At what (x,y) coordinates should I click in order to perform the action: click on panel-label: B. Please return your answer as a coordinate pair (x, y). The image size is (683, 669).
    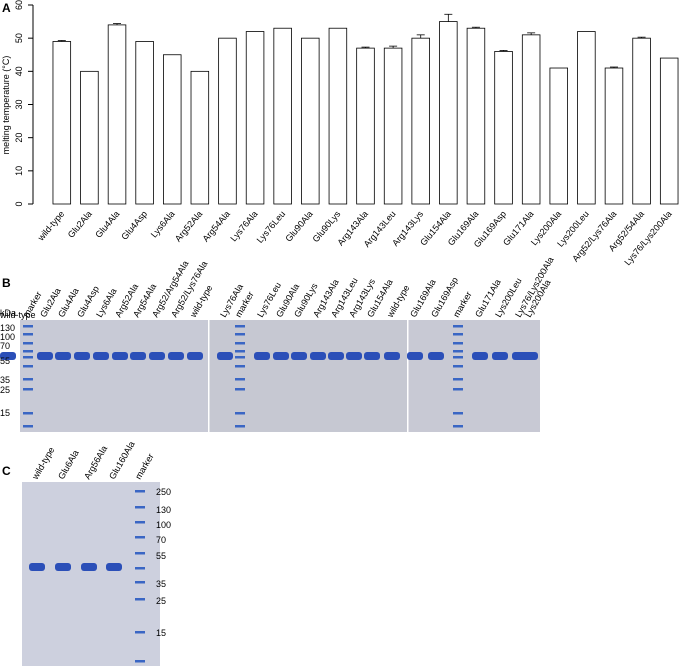
    Looking at the image, I should click on (6, 283).